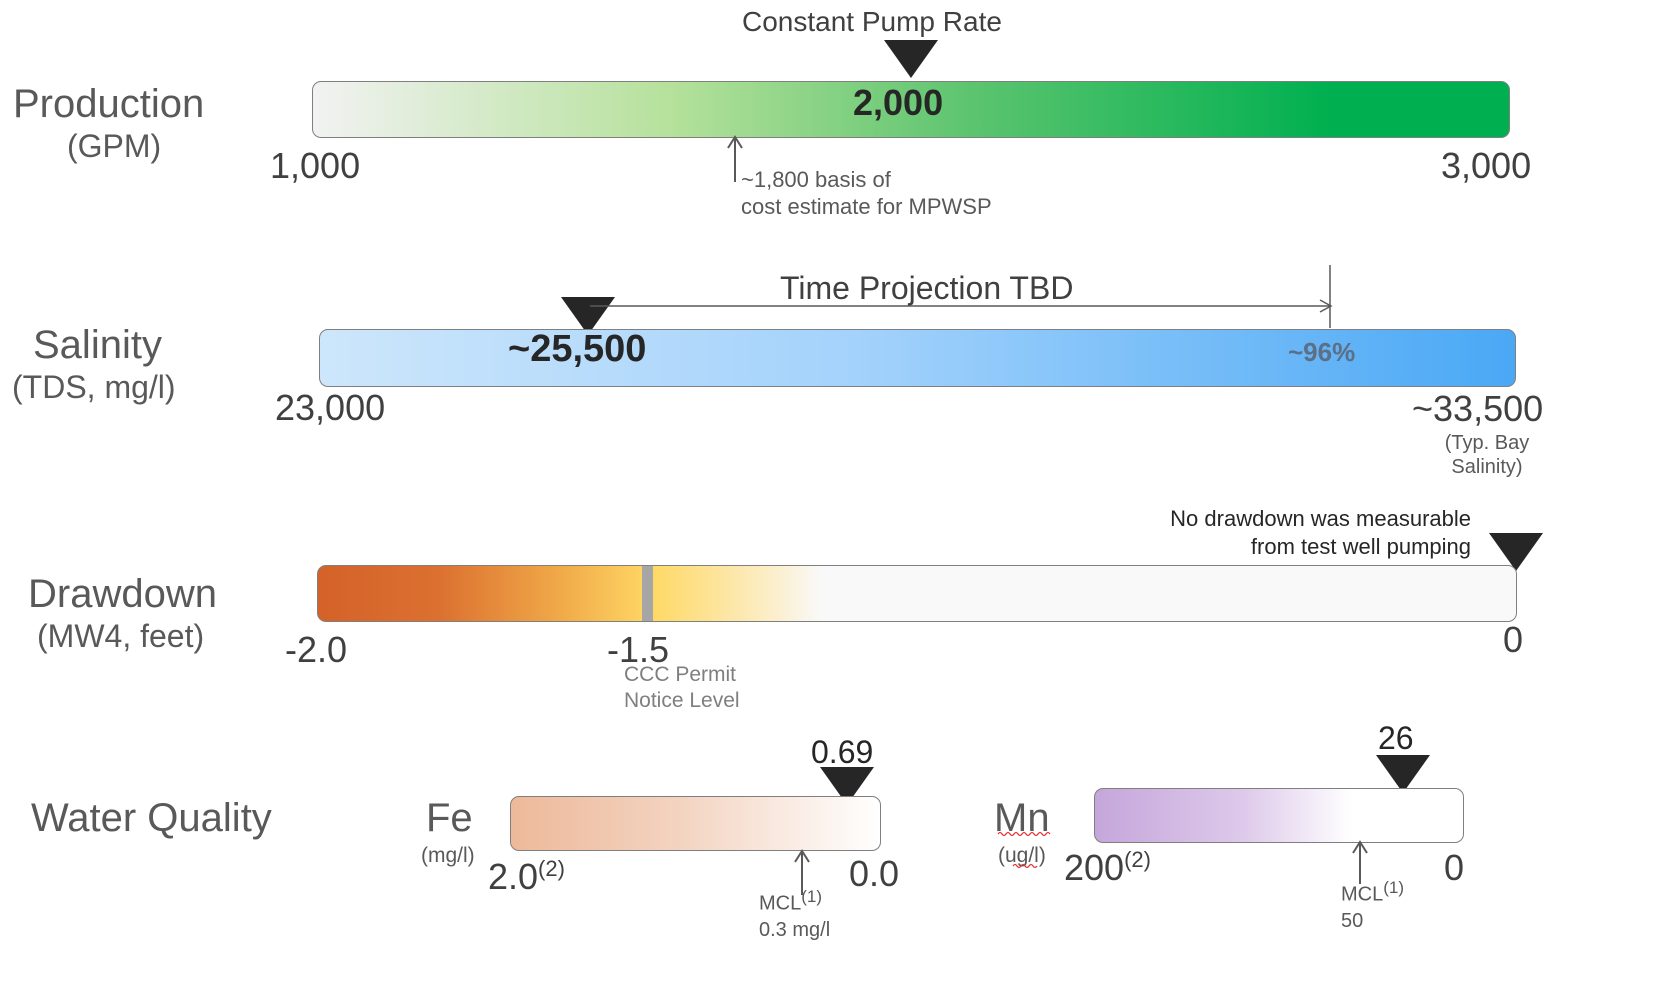 This screenshot has width=1656, height=993. Describe the element at coordinates (114, 146) in the screenshot. I see `production-unit: (GPM)` at that location.